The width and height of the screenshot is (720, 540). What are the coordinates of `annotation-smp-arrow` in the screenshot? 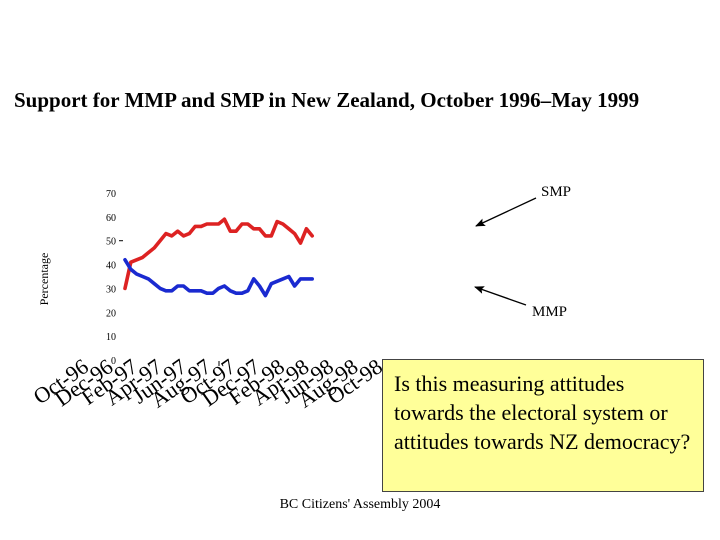 It's located at (506, 212).